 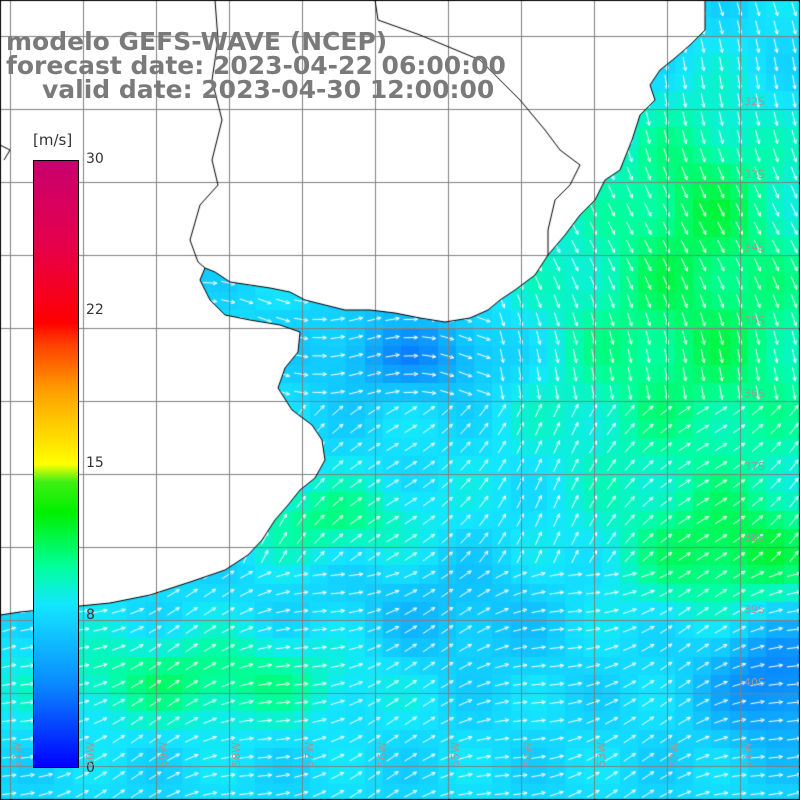 I want to click on lat-label: 34S, so click(x=754, y=247).